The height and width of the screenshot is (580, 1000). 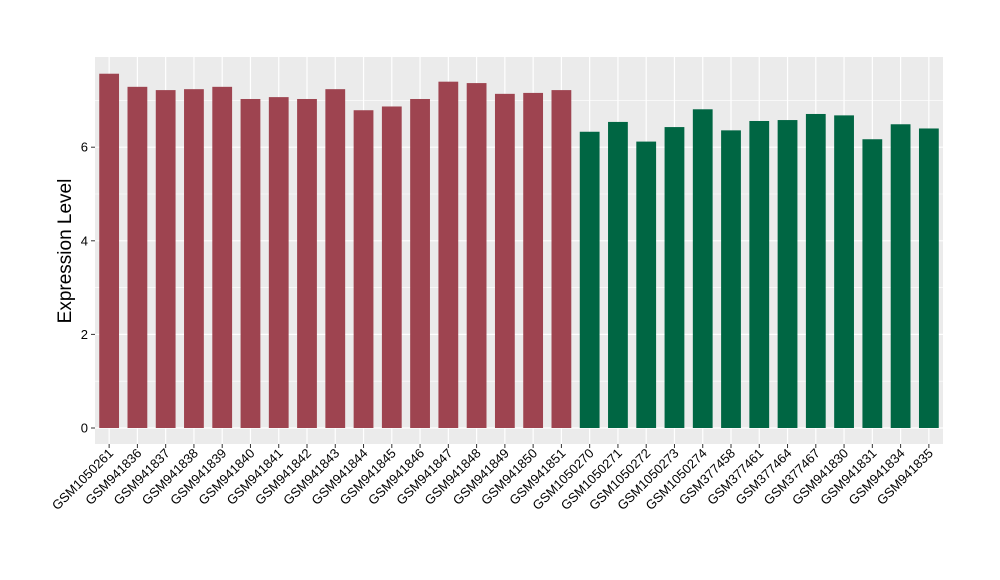 What do you see at coordinates (109, 250) in the screenshot?
I see `bar-GSM1050261` at bounding box center [109, 250].